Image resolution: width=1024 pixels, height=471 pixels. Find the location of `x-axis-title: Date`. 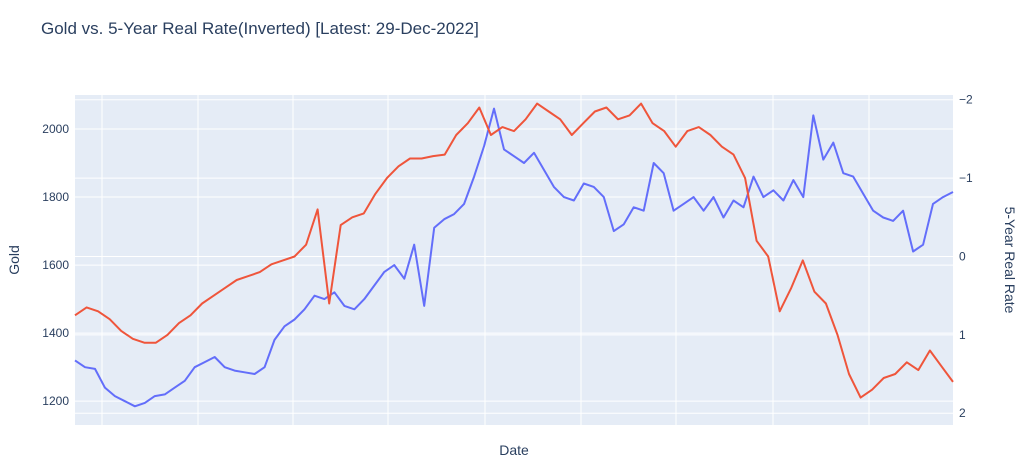

x-axis-title: Date is located at coordinates (514, 450).